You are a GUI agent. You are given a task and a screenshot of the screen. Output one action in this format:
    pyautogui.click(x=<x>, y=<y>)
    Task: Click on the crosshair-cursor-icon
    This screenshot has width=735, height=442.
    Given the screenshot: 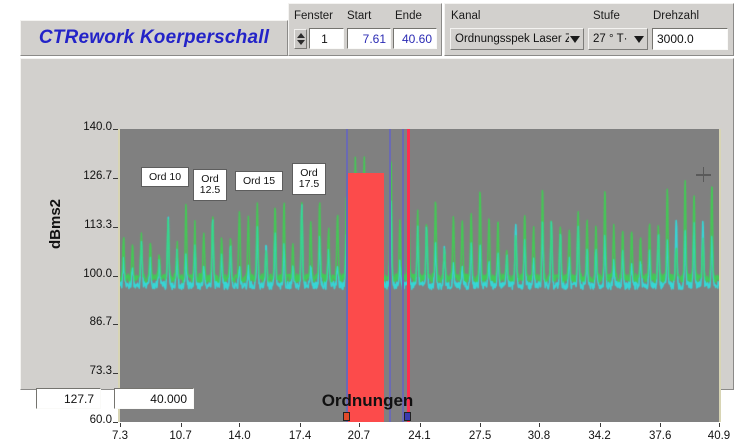 What is the action you would take?
    pyautogui.click(x=703, y=175)
    